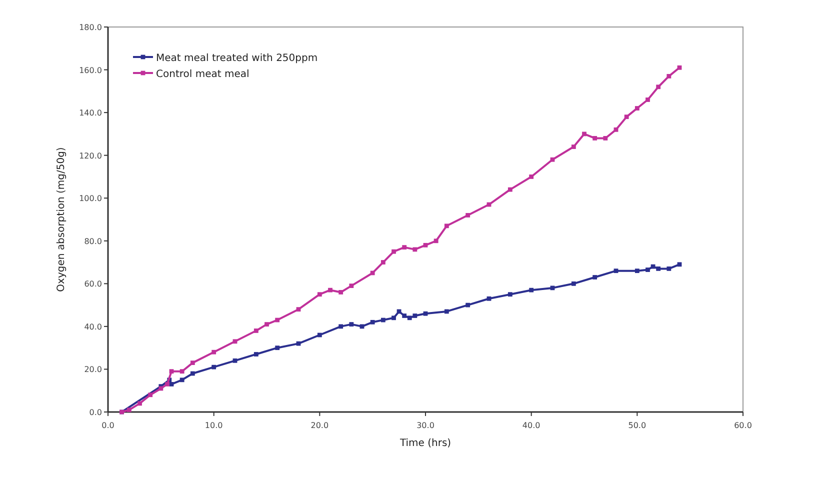  What do you see at coordinates (108, 425) in the screenshot?
I see `x-tick-label: 0.0` at bounding box center [108, 425].